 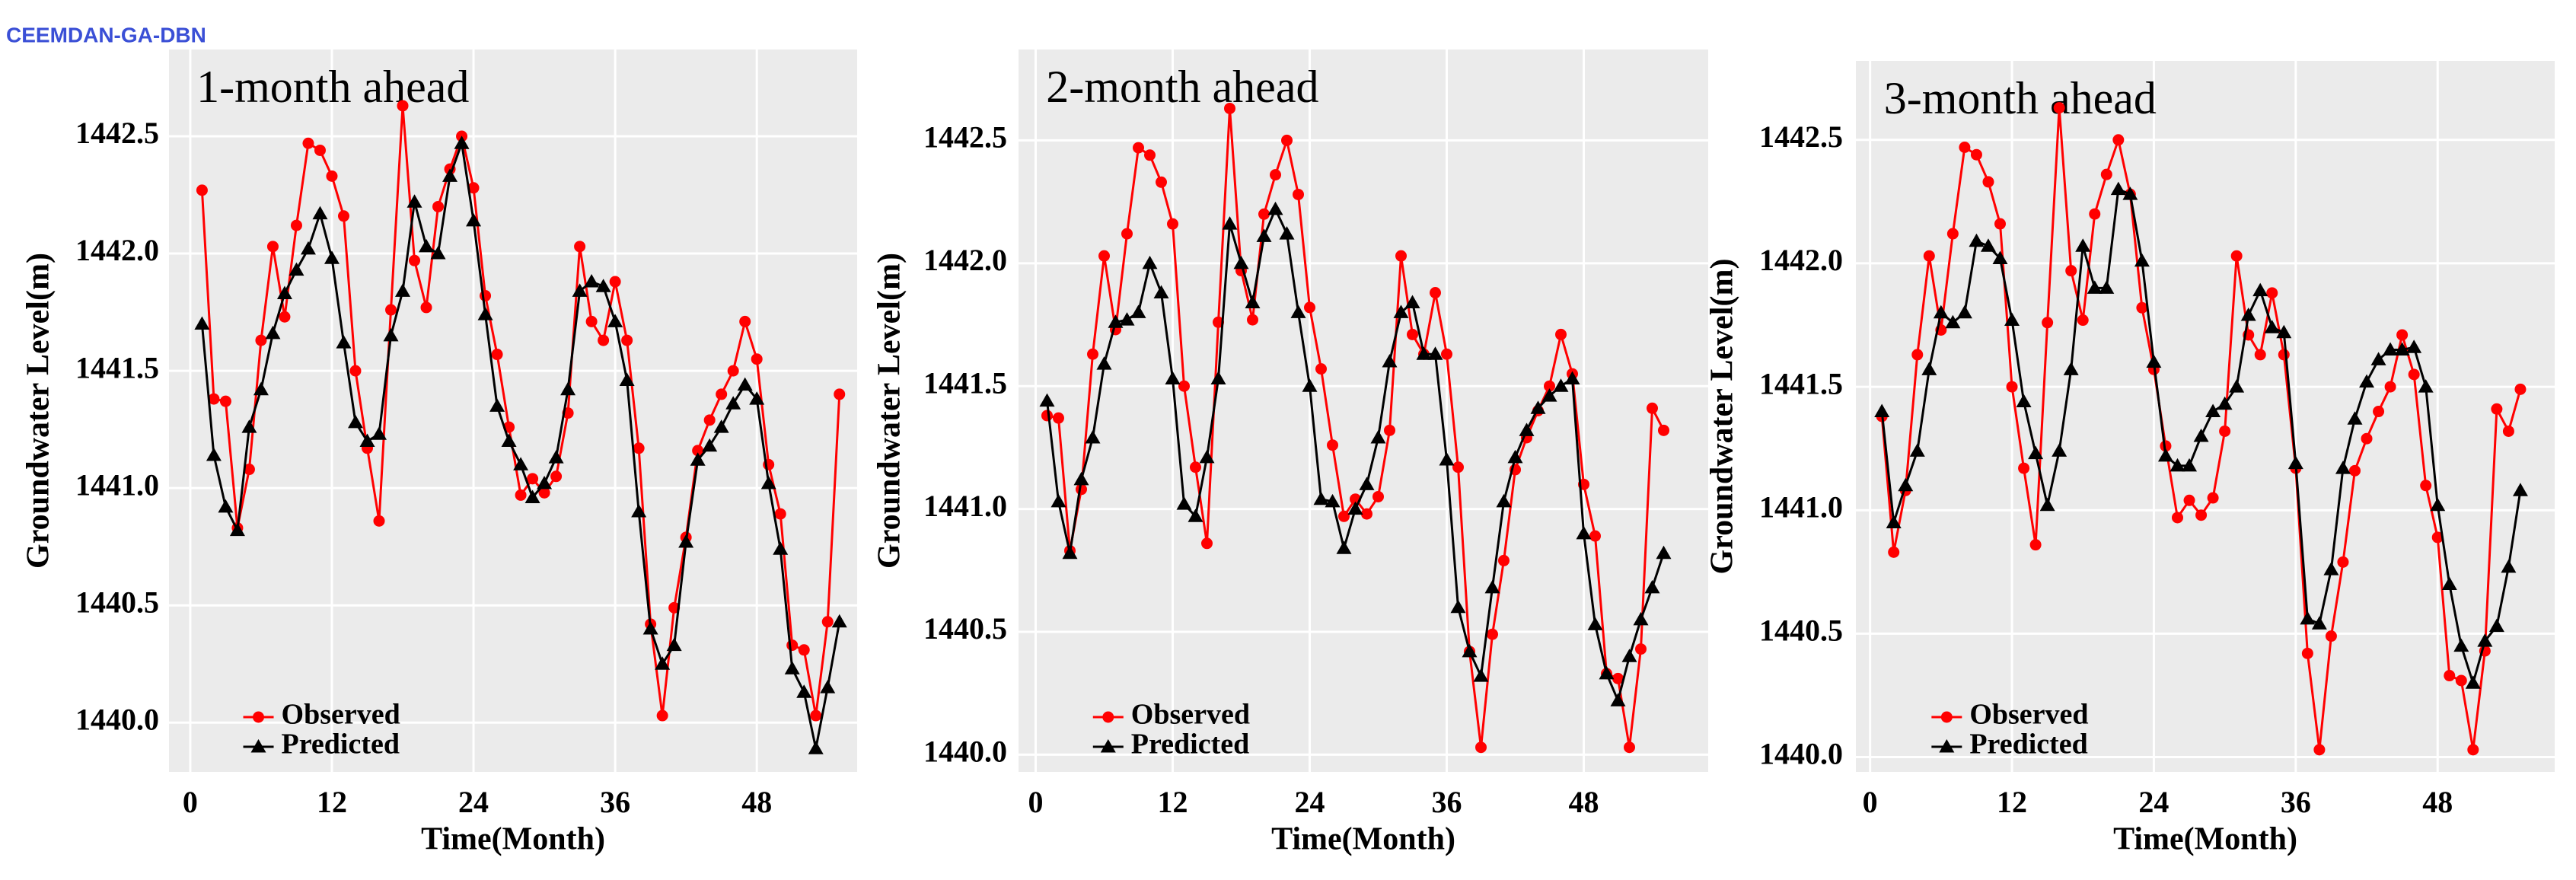 I want to click on chart-title: 2-month ahead, so click(x=1182, y=87).